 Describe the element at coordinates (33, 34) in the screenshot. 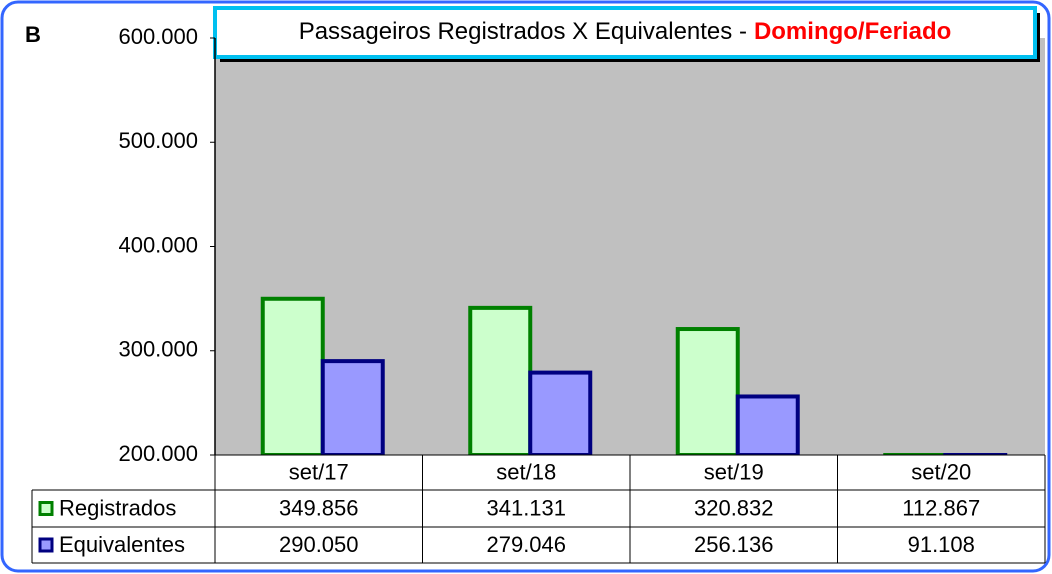

I see `panel-label: B` at that location.